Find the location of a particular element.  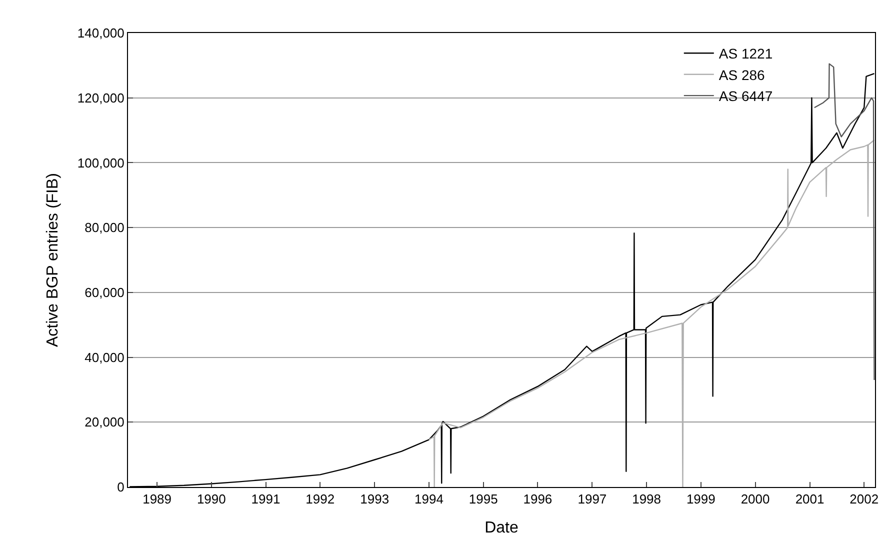

y-tick-label: 0 is located at coordinates (120, 487).